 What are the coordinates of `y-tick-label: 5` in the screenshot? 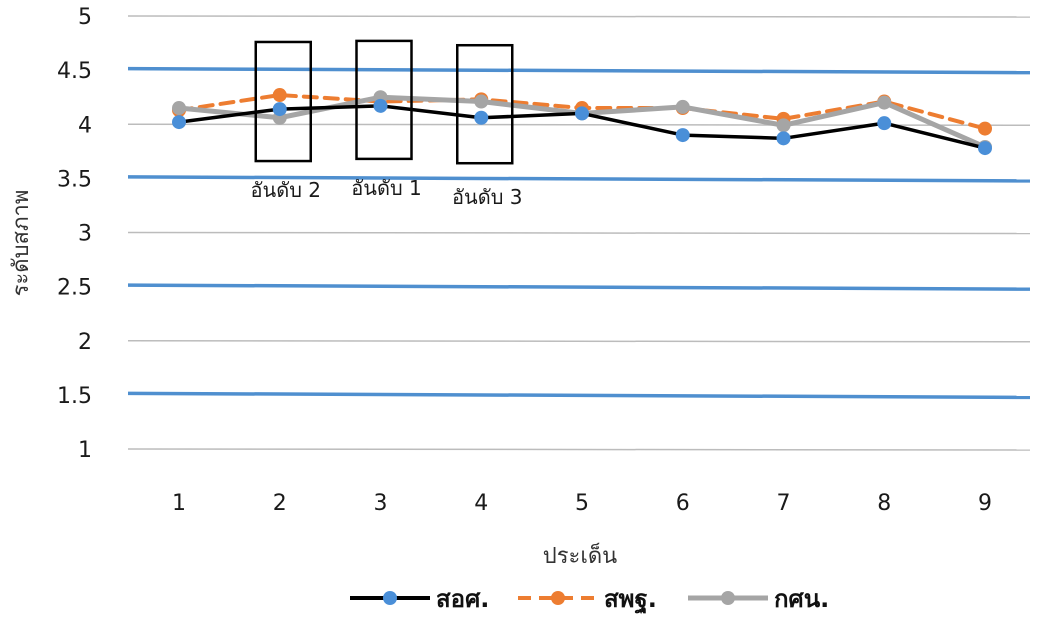 It's located at (85, 17).